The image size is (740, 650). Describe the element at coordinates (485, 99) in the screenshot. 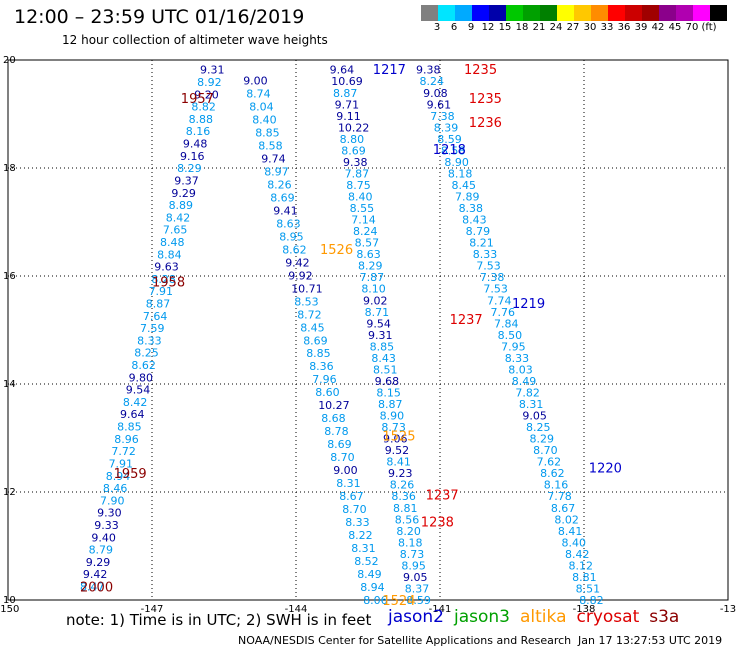

I see `pass-time-label: 1235` at that location.